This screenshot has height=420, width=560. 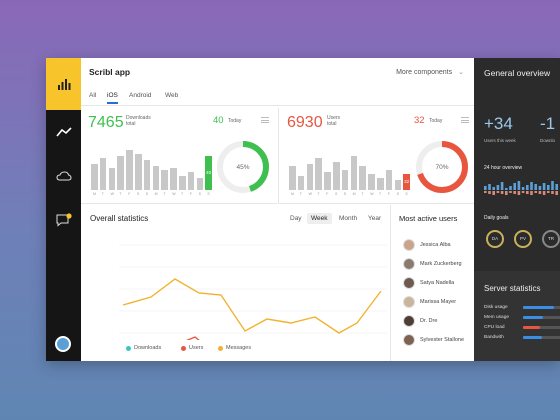 What do you see at coordinates (427, 245) in the screenshot?
I see `list-item: Jessica Alba` at bounding box center [427, 245].